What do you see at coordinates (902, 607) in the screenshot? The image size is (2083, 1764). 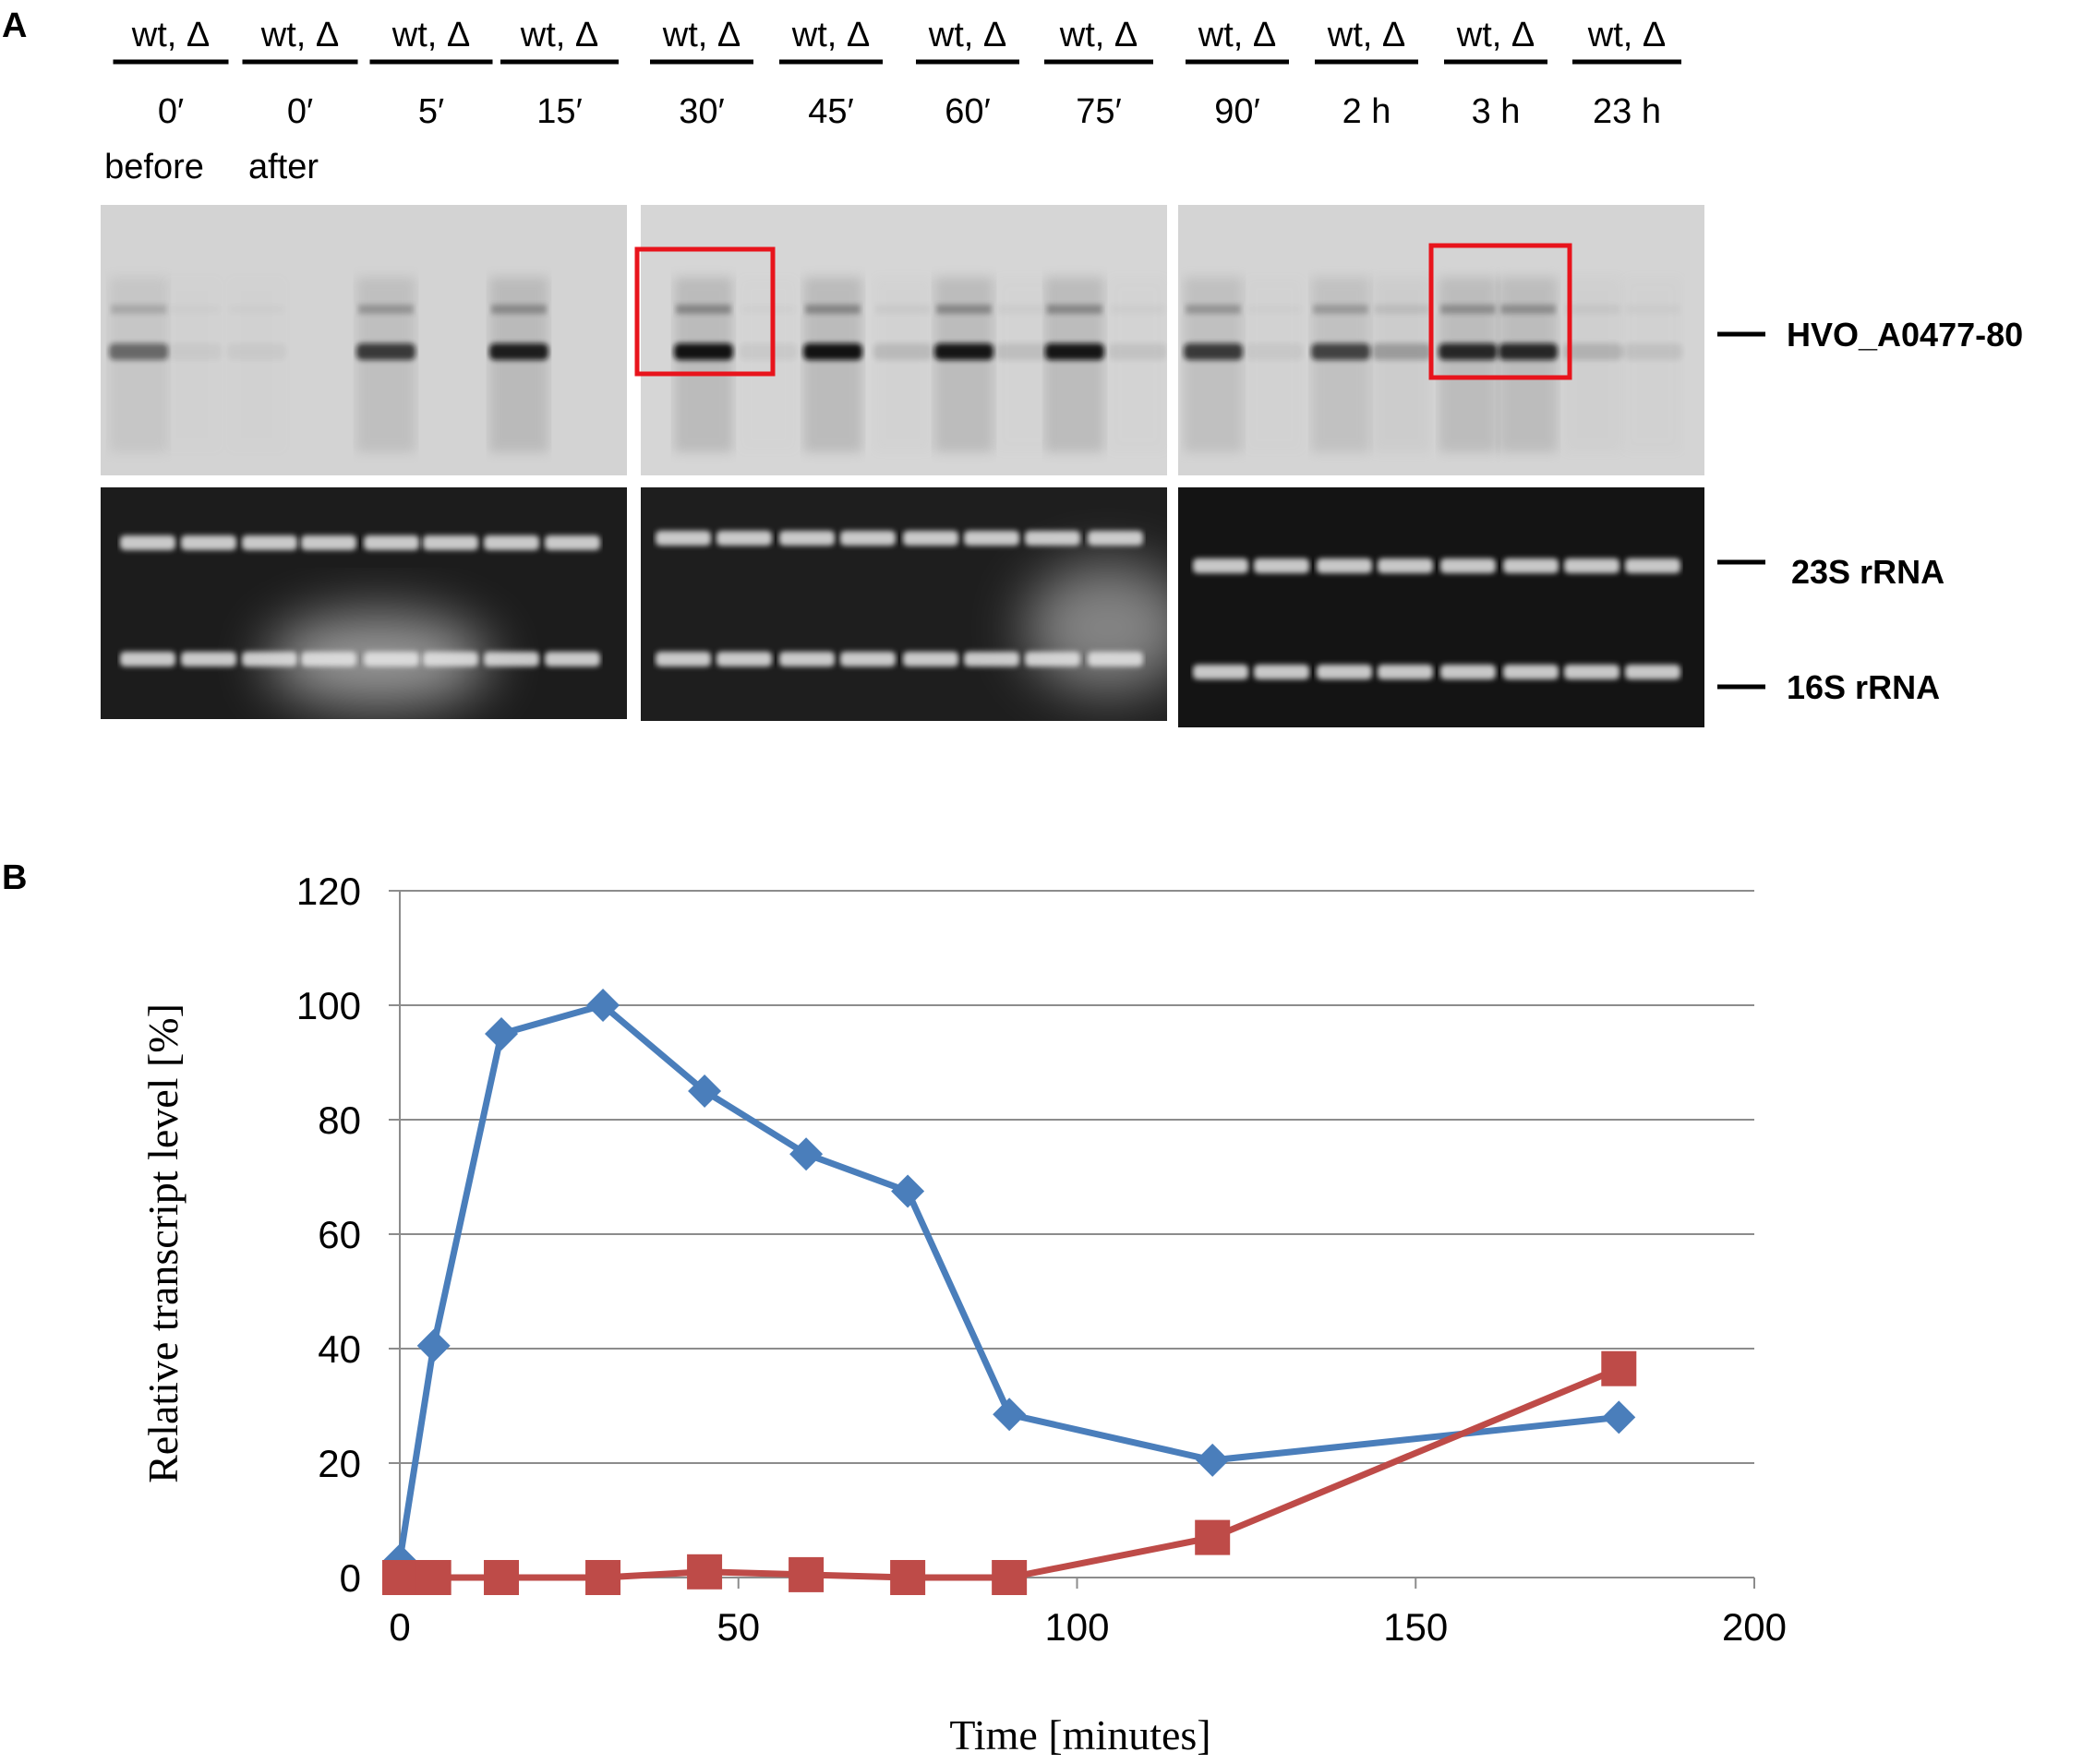 I see `rrna-gel` at bounding box center [902, 607].